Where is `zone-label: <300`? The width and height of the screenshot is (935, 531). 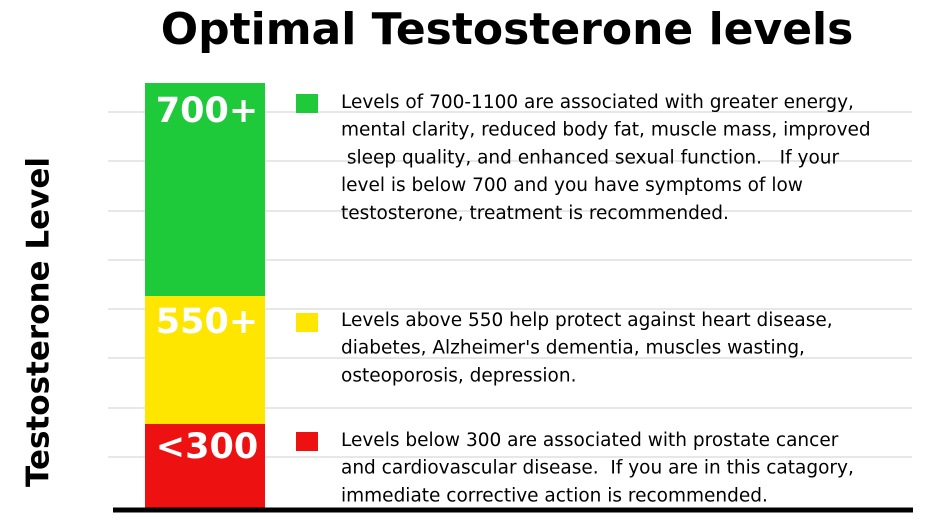 zone-label: <300 is located at coordinates (207, 447).